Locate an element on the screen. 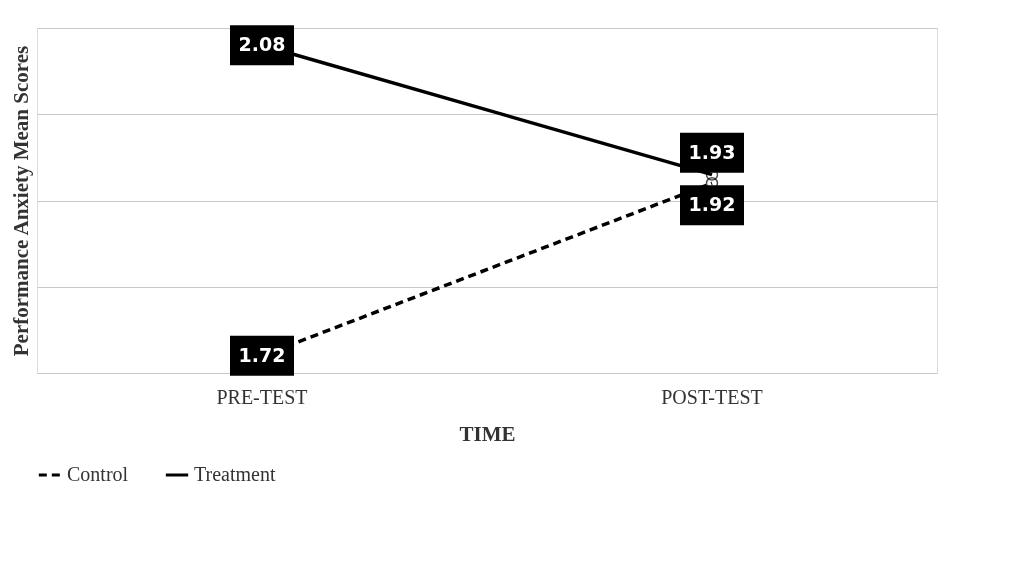 The width and height of the screenshot is (1010, 585). x-tick-label: POST-TEST is located at coordinates (712, 396).